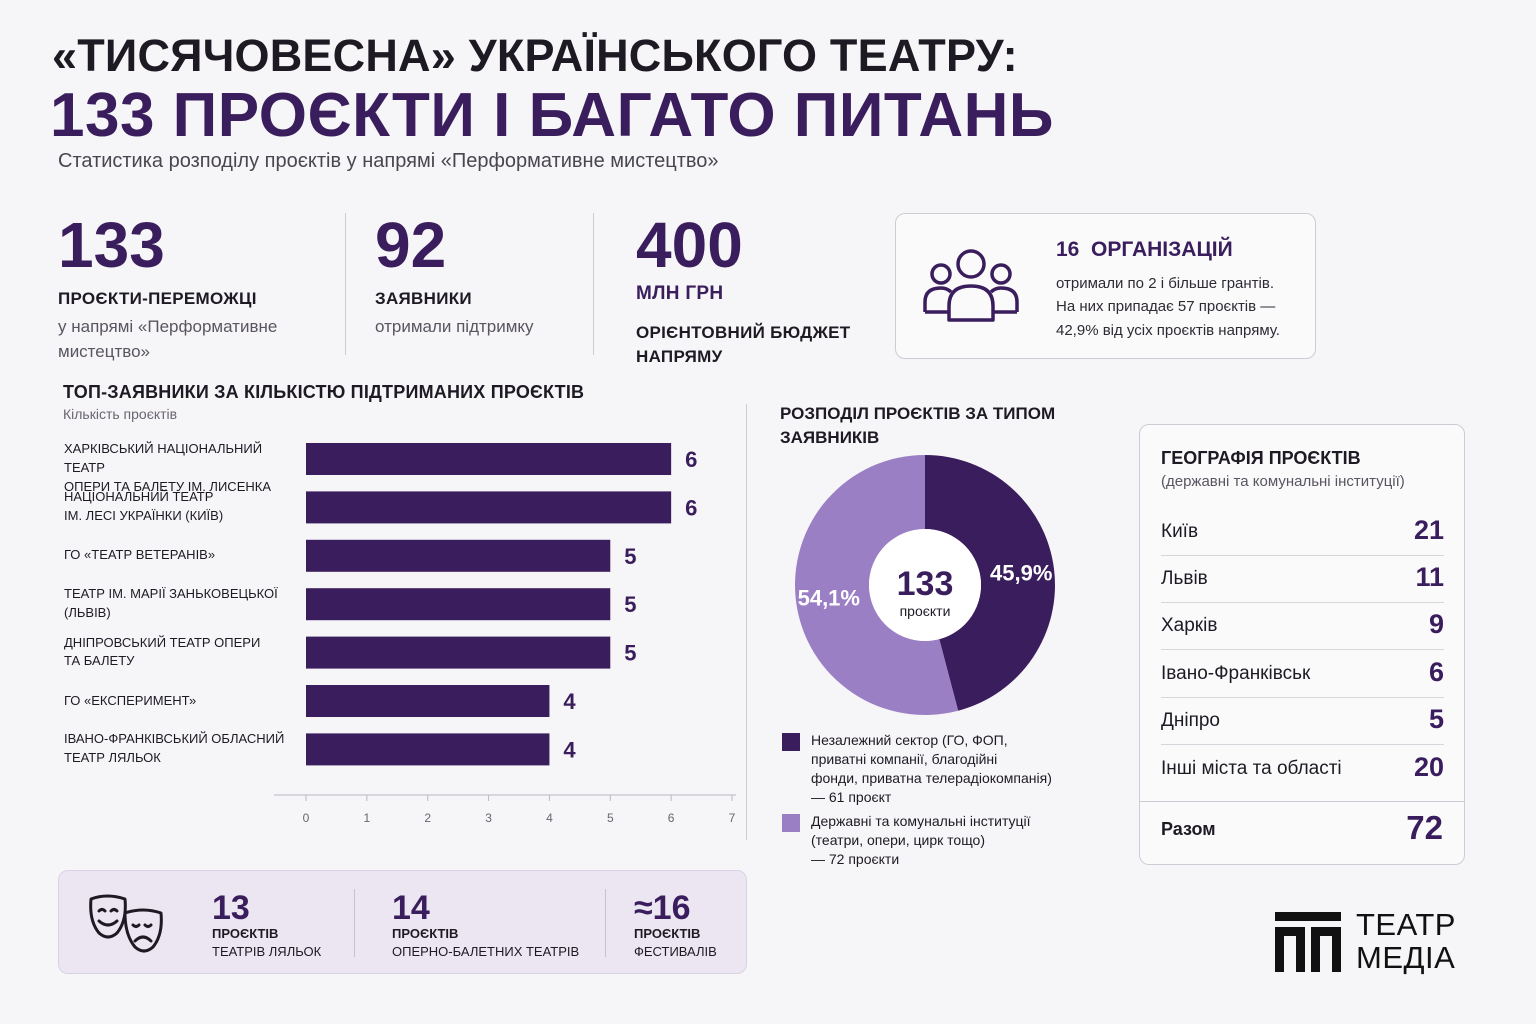  I want to click on x-axis-tick-label: 1, so click(367, 818).